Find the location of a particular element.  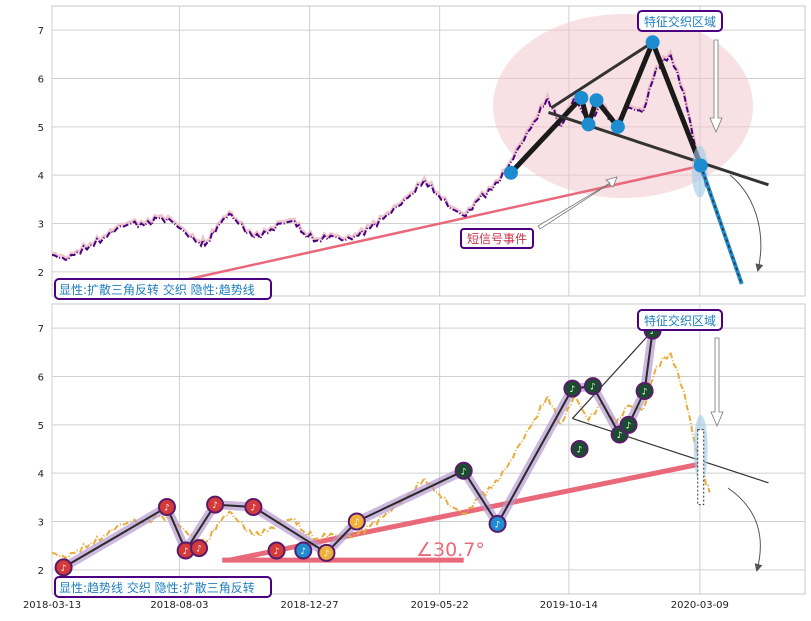

bottom-marker-10: ♪ is located at coordinates (463, 470).